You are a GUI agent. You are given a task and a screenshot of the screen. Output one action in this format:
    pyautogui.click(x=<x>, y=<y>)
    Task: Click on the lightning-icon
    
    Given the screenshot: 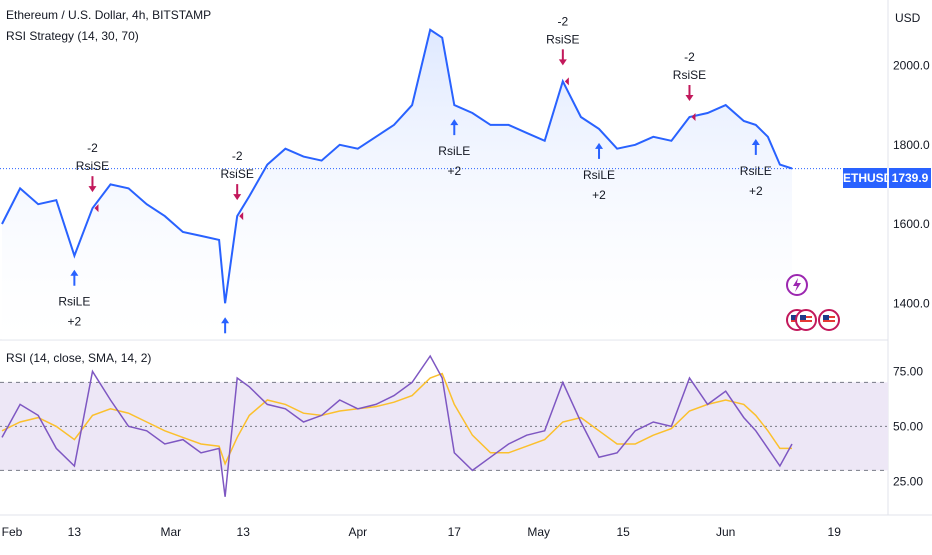 What is the action you would take?
    pyautogui.click(x=797, y=285)
    